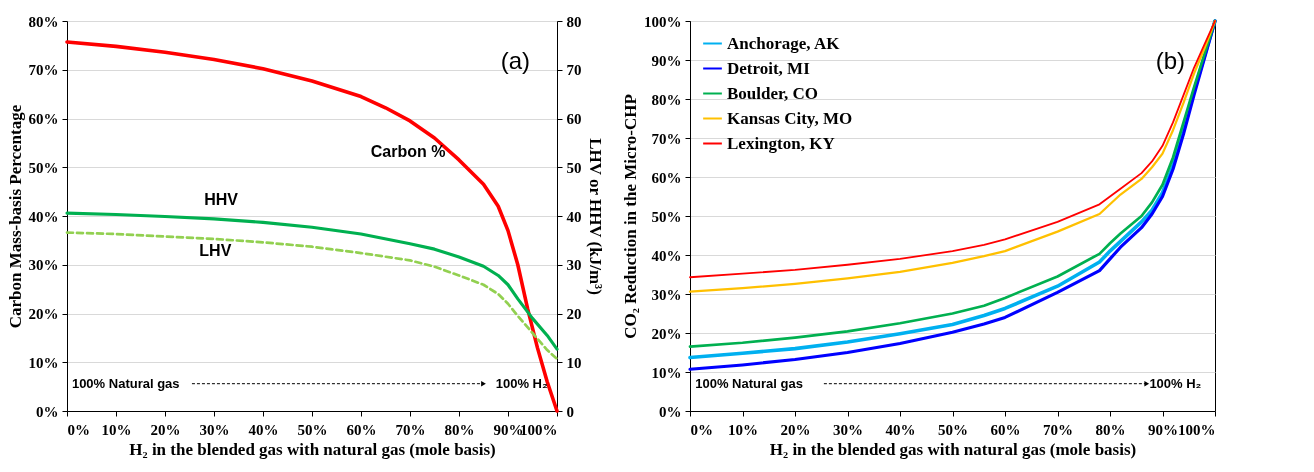  Describe the element at coordinates (15, 216) in the screenshot. I see `y-axis-title: Carbon Mass-basis Percentage` at that location.